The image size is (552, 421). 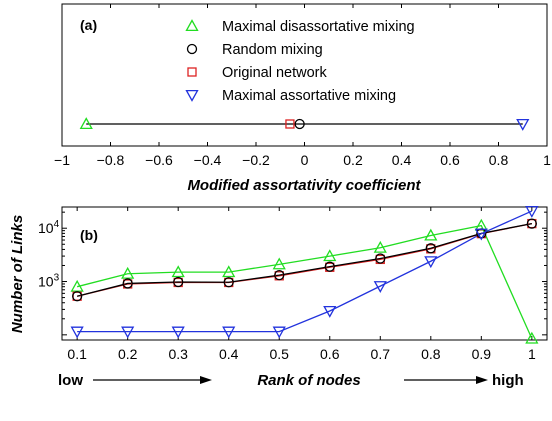 What do you see at coordinates (275, 73) in the screenshot?
I see `legend-entry: Original network` at bounding box center [275, 73].